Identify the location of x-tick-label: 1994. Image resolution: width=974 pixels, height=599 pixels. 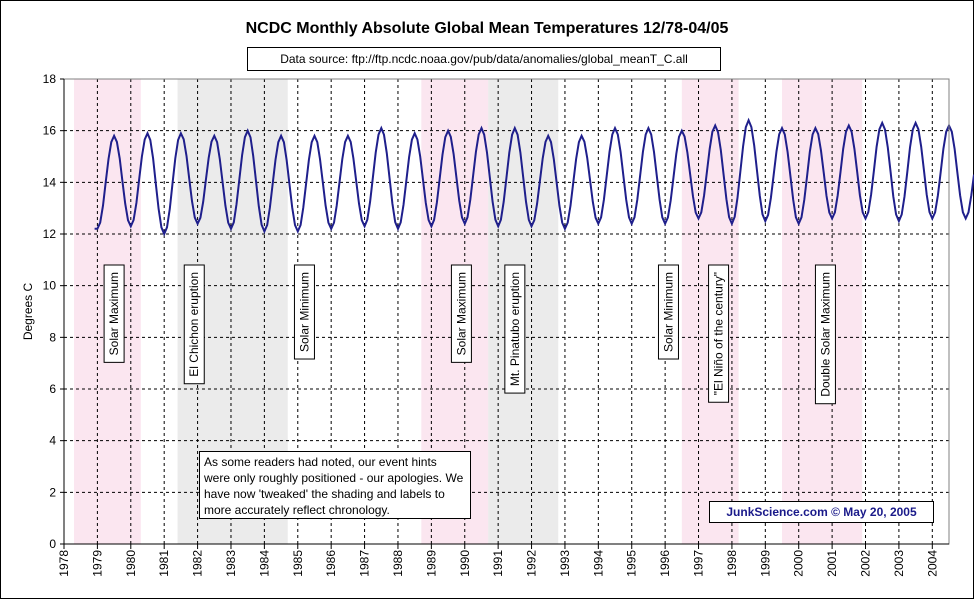
(598, 563).